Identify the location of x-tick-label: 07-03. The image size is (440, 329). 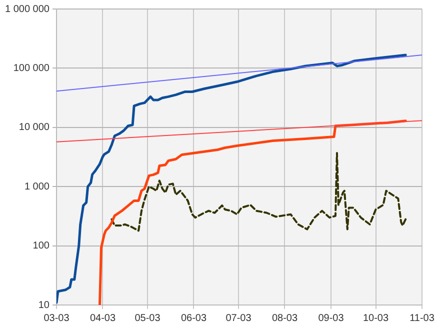
(239, 318).